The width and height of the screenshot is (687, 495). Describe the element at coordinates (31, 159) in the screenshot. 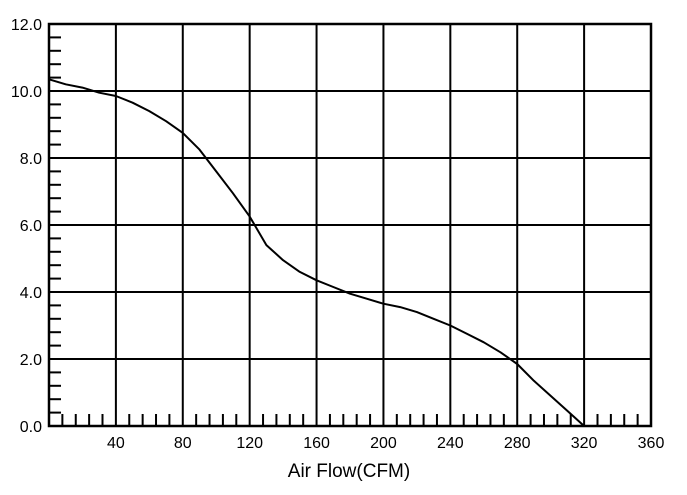

I see `y-tick-label: 8.0` at that location.